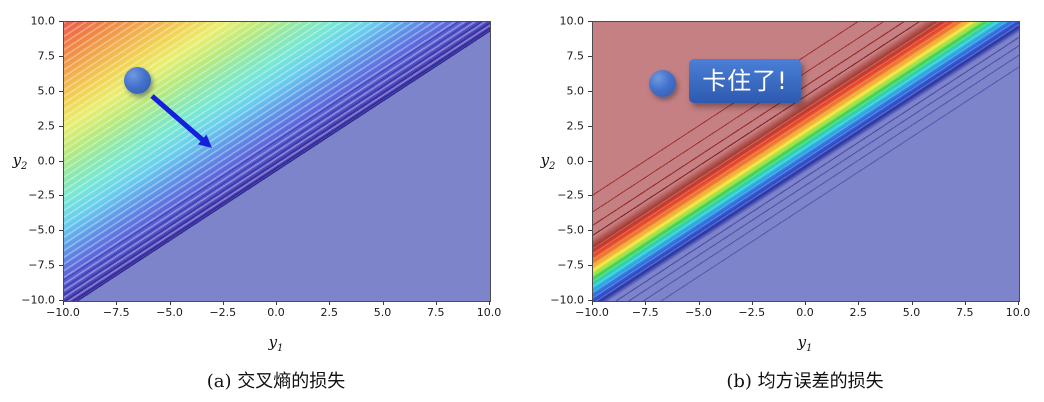 The height and width of the screenshot is (402, 1044). What do you see at coordinates (181, 121) in the screenshot?
I see `gradient-descent-arrow-icon` at bounding box center [181, 121].